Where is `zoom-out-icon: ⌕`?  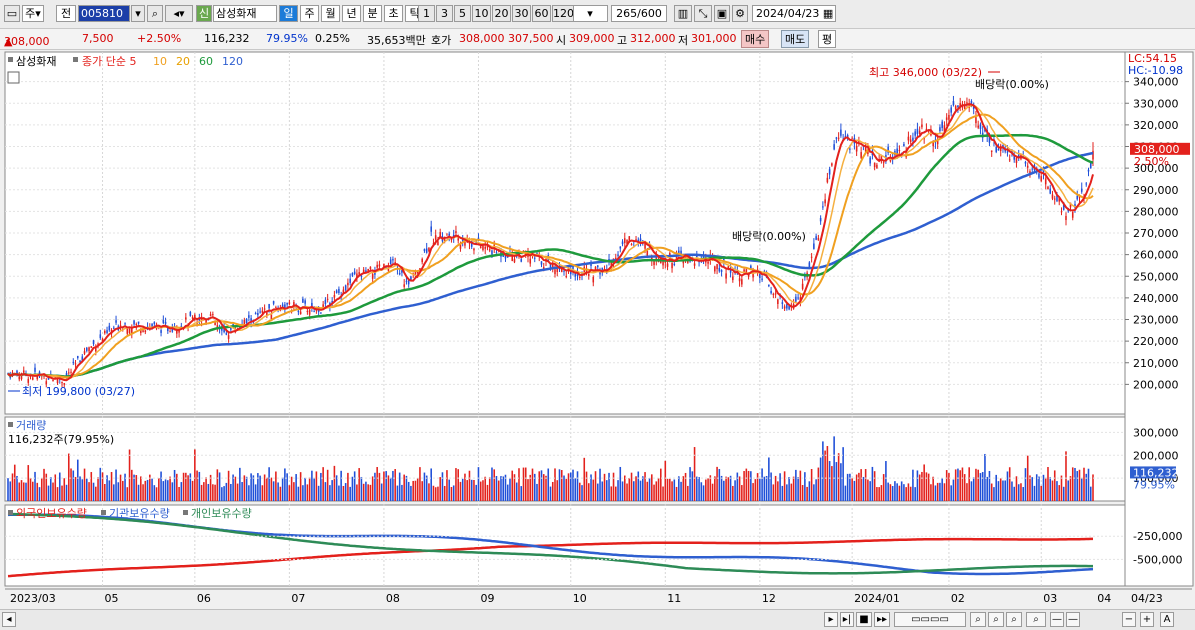 zoom-out-icon: ⌕ is located at coordinates (996, 619).